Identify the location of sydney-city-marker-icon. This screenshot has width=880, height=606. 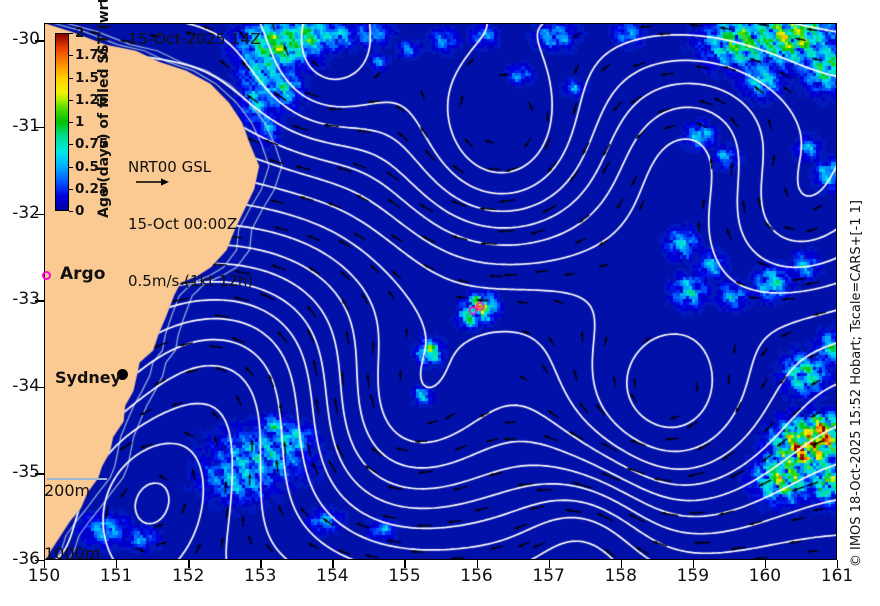
(122, 374).